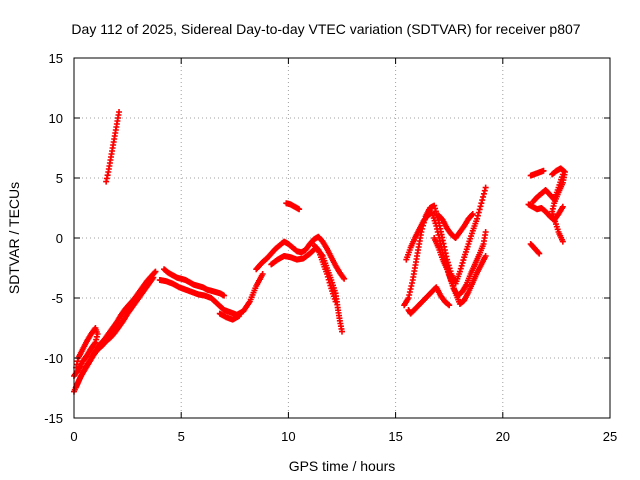 This screenshot has width=640, height=480. What do you see at coordinates (503, 436) in the screenshot?
I see `x-tick-label: 20` at bounding box center [503, 436].